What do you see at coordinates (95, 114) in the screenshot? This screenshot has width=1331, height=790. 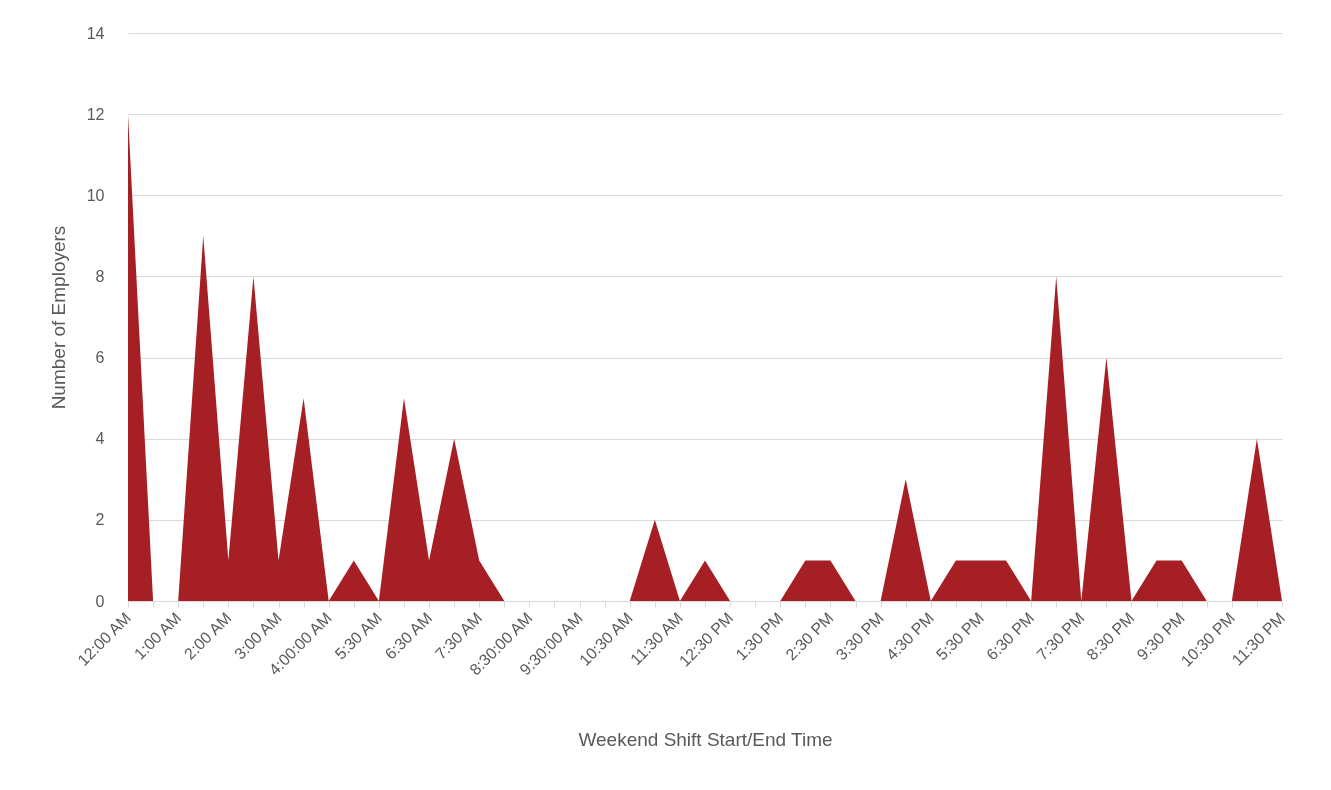 I see `y-tick-label: 12` at bounding box center [95, 114].